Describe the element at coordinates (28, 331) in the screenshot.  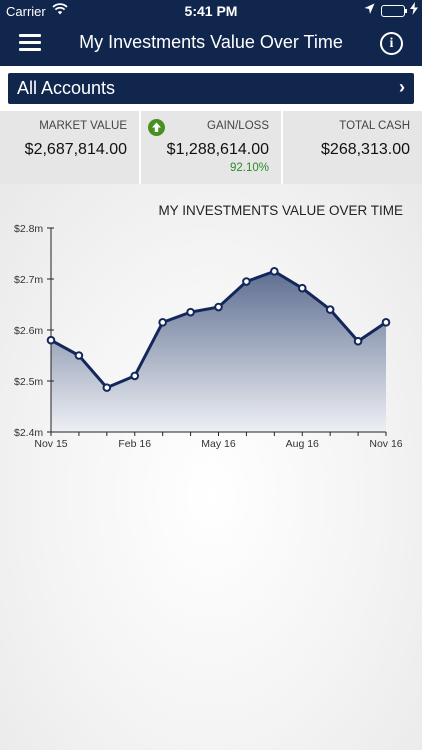
I see `y-tick-label: $2.6m` at that location.